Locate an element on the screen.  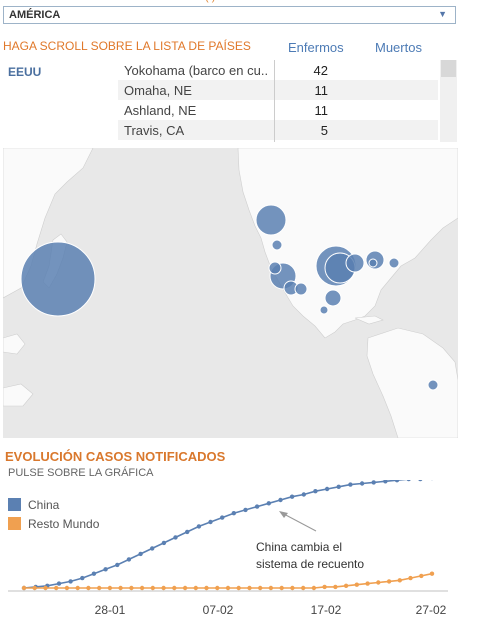
bubble-california-bay is located at coordinates (275, 268).